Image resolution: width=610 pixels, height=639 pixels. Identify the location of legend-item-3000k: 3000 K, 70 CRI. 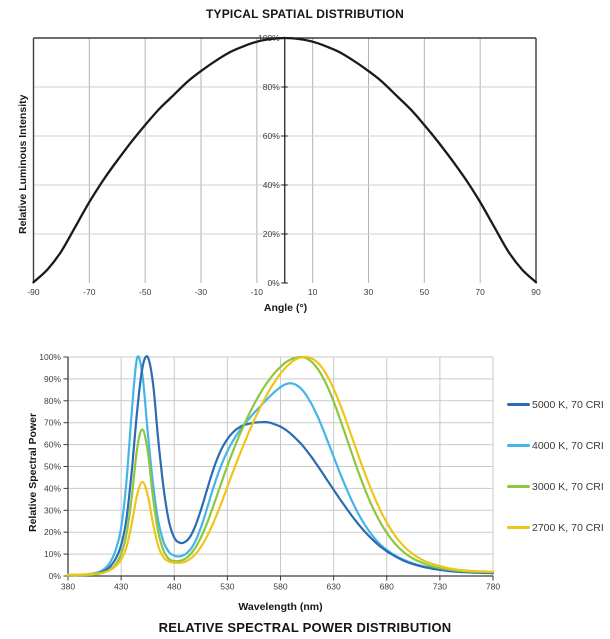
(555, 486).